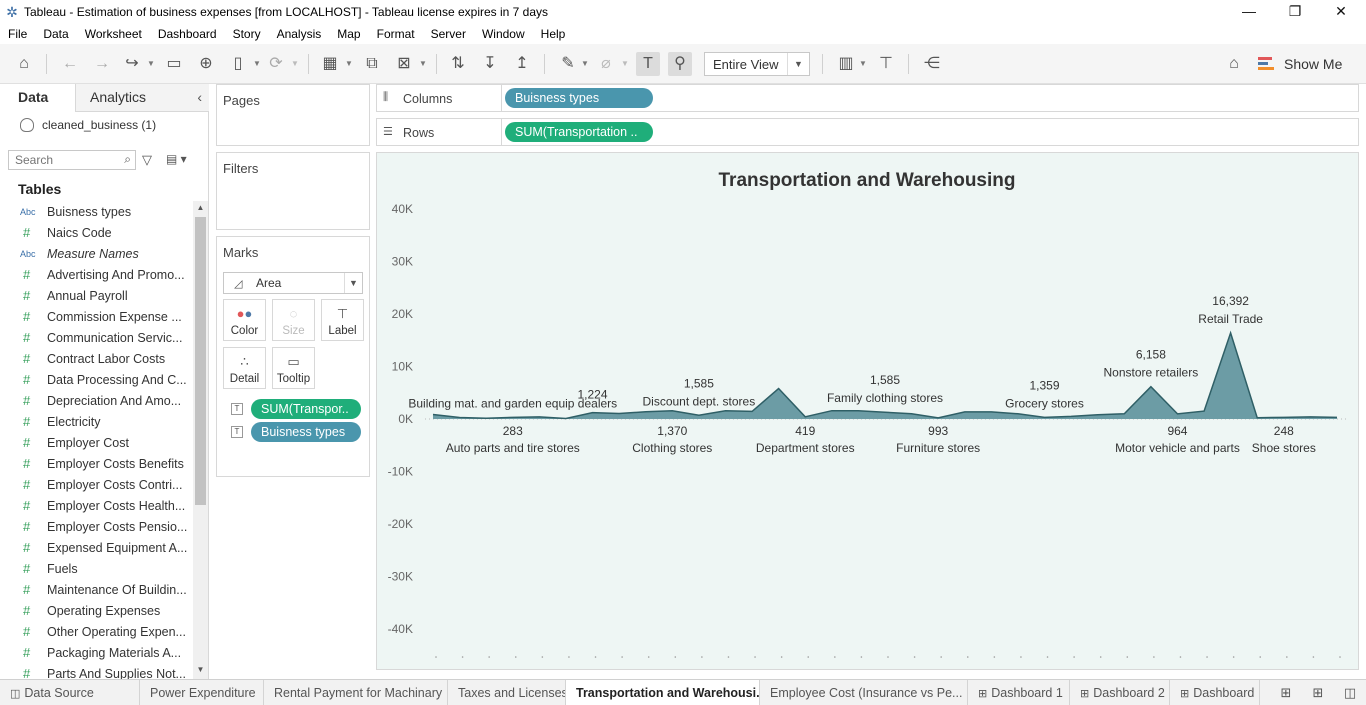 This screenshot has height=705, width=1366. I want to click on collapse-pane-icon: ‹, so click(199, 97).